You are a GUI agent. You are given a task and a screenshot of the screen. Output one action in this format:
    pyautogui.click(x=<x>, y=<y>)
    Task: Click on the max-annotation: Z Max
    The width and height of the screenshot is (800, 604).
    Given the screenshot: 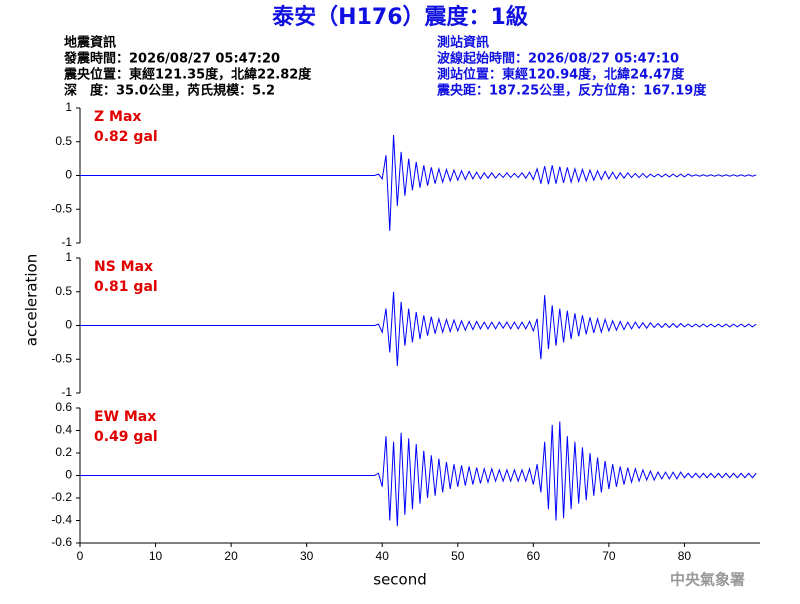 What is the action you would take?
    pyautogui.click(x=117, y=117)
    